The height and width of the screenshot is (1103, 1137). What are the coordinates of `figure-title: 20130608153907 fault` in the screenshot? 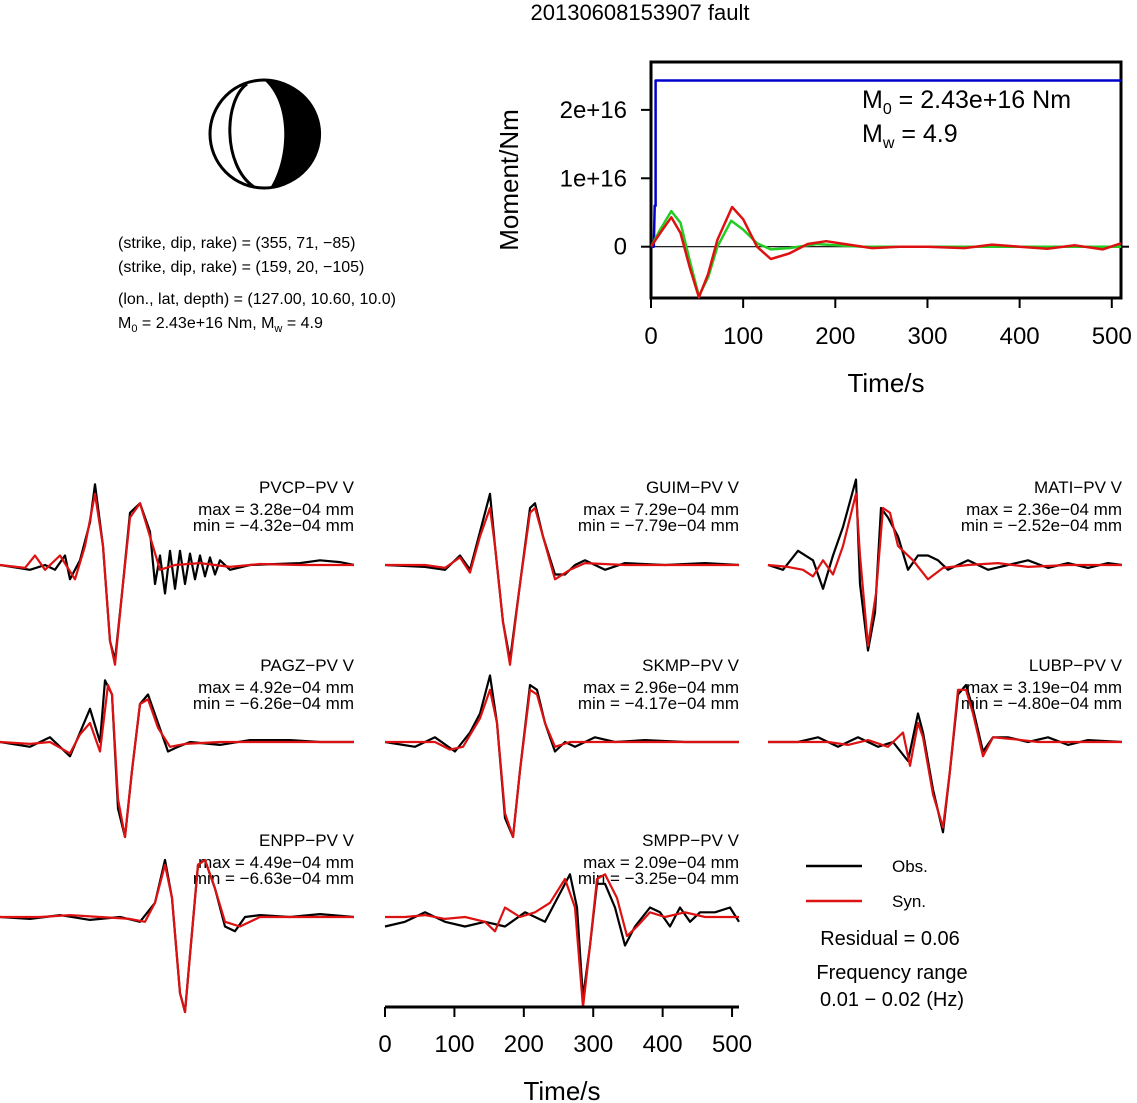 It's located at (640, 12).